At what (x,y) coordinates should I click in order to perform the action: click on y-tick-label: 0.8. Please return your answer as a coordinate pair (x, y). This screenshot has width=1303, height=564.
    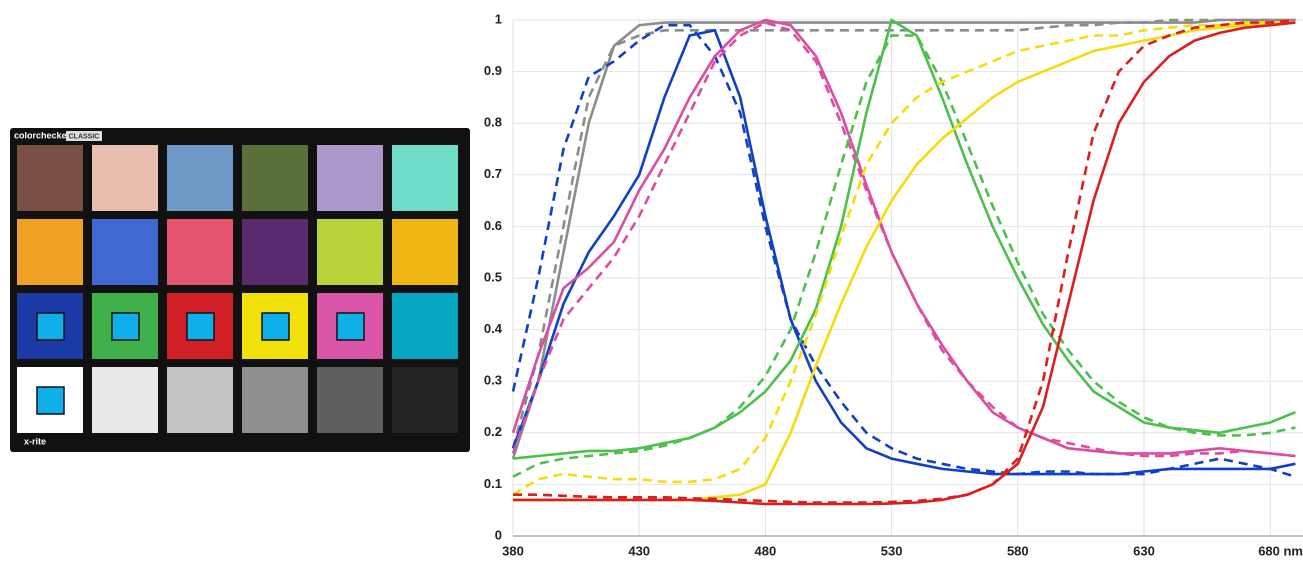
    Looking at the image, I should click on (493, 122).